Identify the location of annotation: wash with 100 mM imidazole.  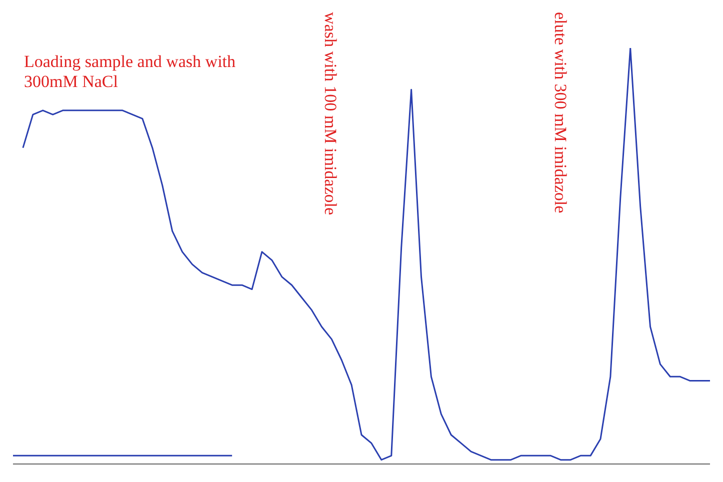
(330, 117).